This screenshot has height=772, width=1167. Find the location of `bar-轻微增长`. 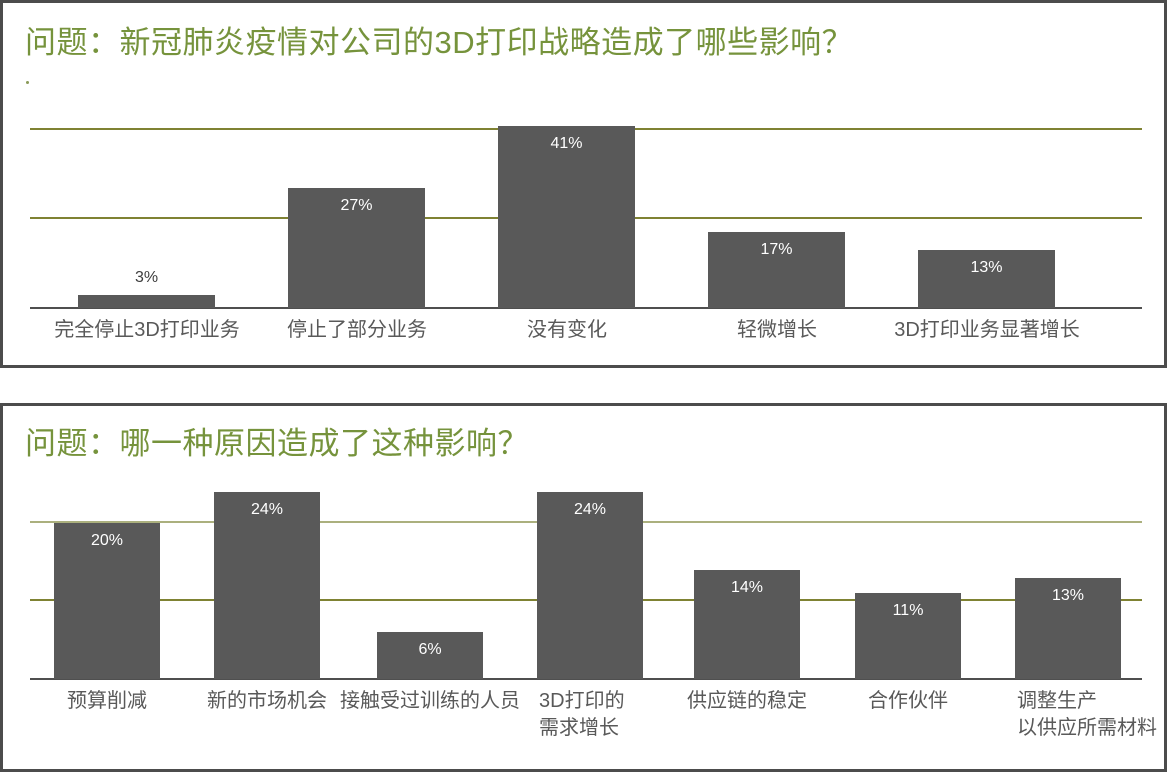

bar-轻微增长 is located at coordinates (776, 270).